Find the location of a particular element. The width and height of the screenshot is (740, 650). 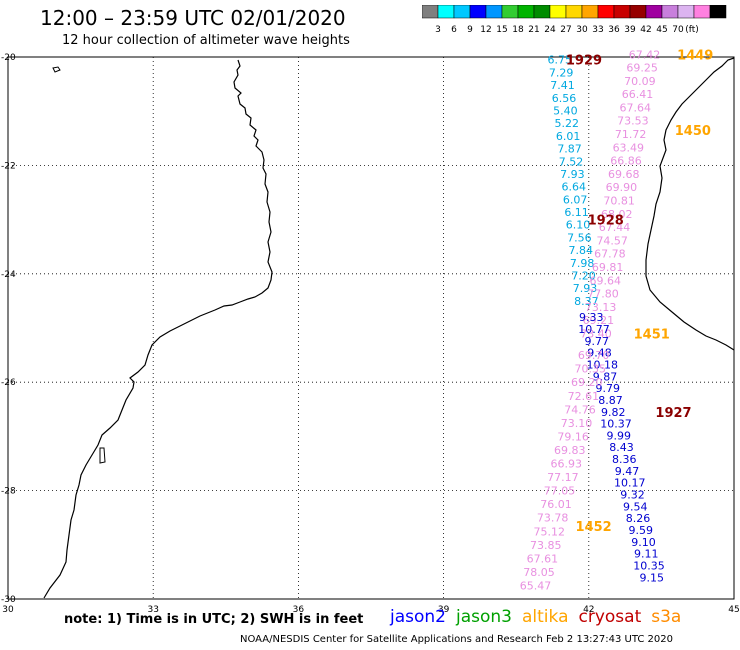

swh-value-blue: 9.87 is located at coordinates (605, 376).